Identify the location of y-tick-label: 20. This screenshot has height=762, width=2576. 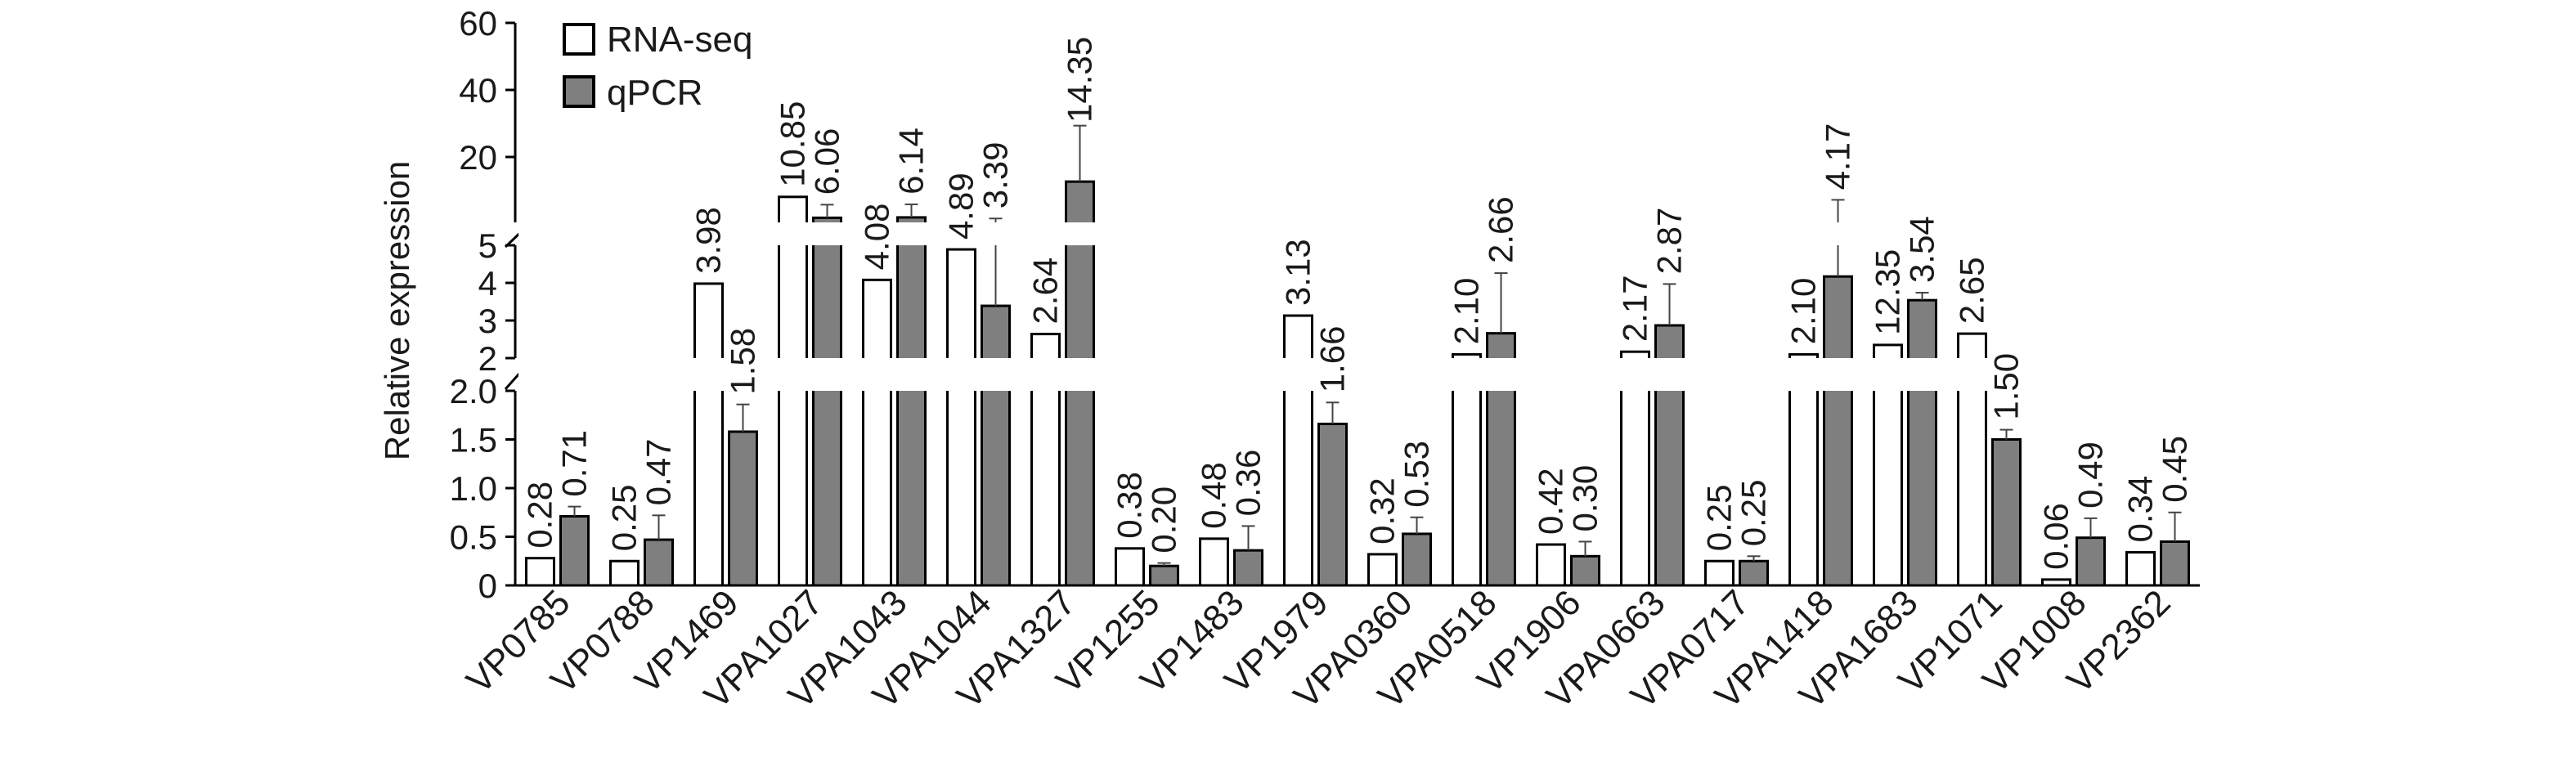
(478, 157).